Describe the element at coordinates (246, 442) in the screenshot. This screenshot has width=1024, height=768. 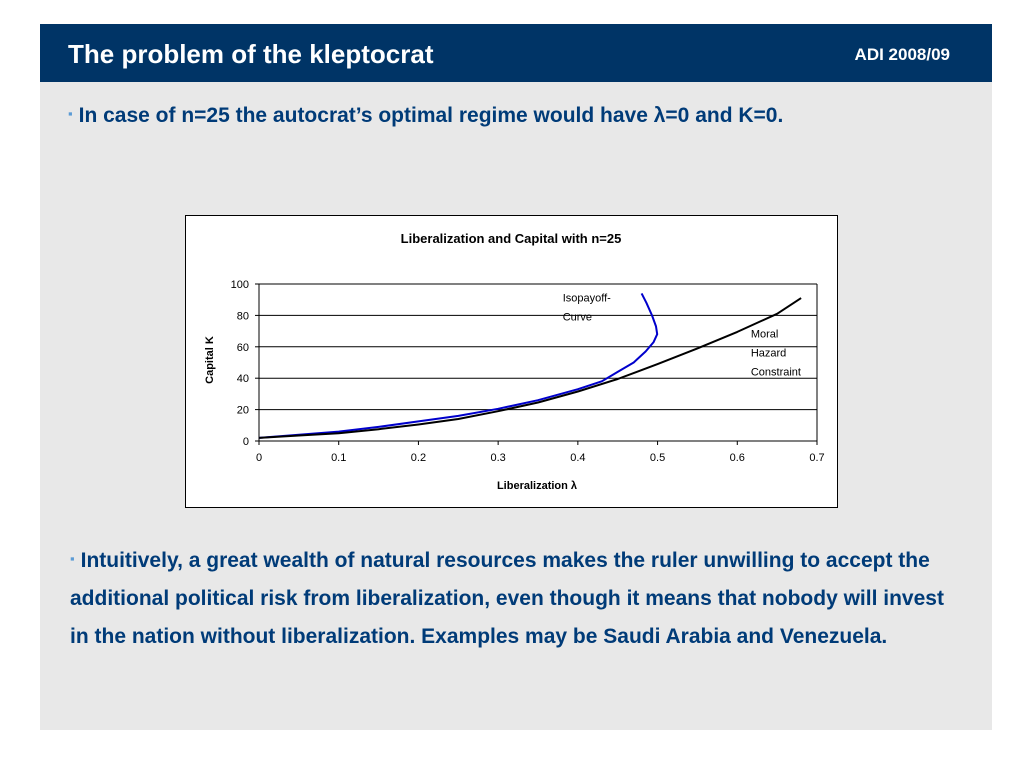
I see `tick-label-y: 0` at that location.